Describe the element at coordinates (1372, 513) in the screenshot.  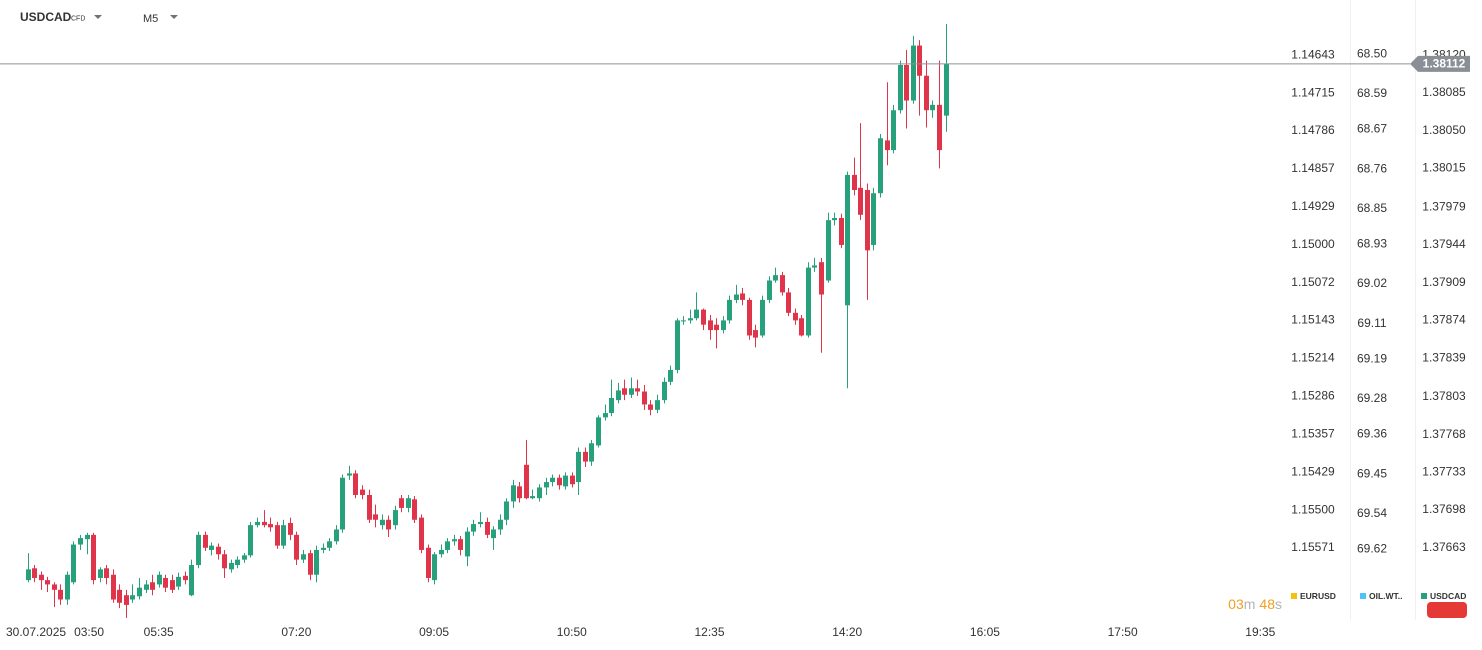
I see `y-tick-label: 69.54` at that location.